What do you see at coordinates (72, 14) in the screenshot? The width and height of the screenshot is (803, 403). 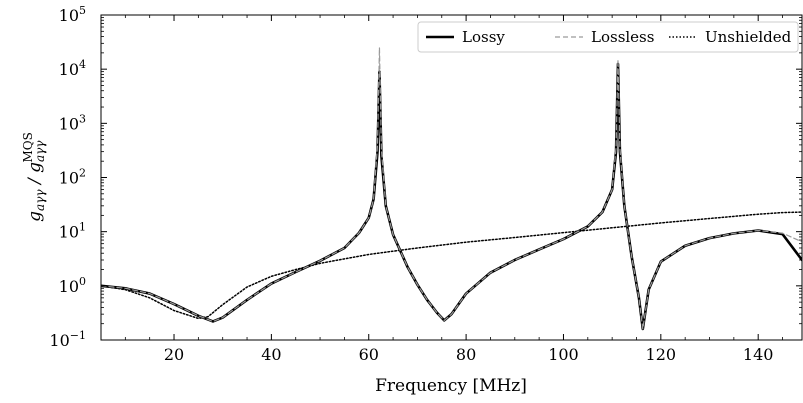 I see `y-tick-label: 10⁵` at bounding box center [72, 14].